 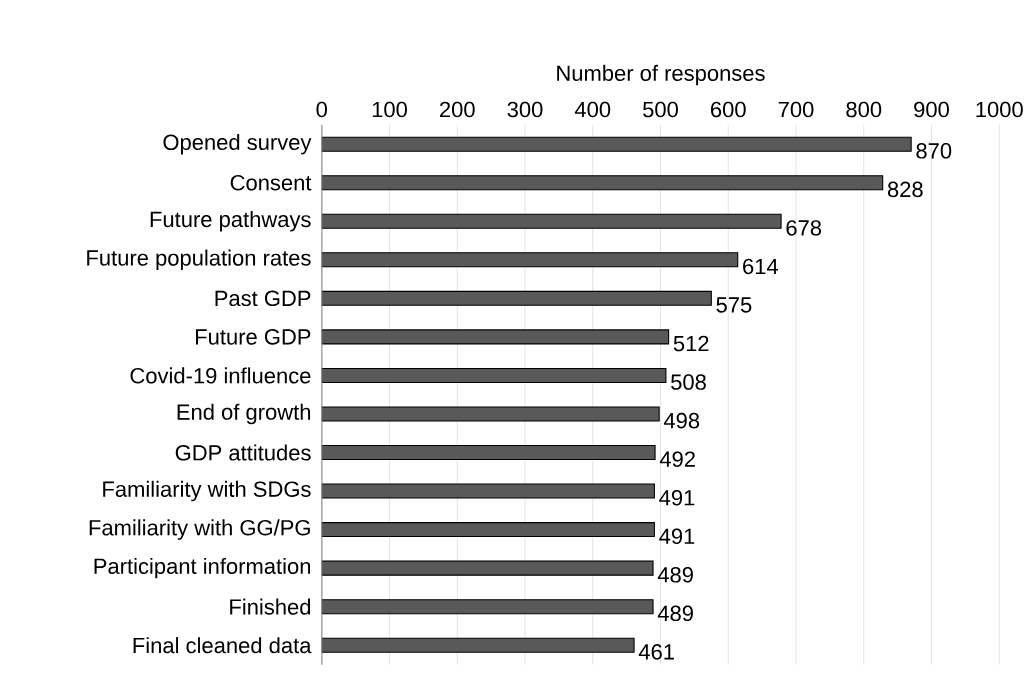 What do you see at coordinates (931, 109) in the screenshot?
I see `x-tick-label: 900` at bounding box center [931, 109].